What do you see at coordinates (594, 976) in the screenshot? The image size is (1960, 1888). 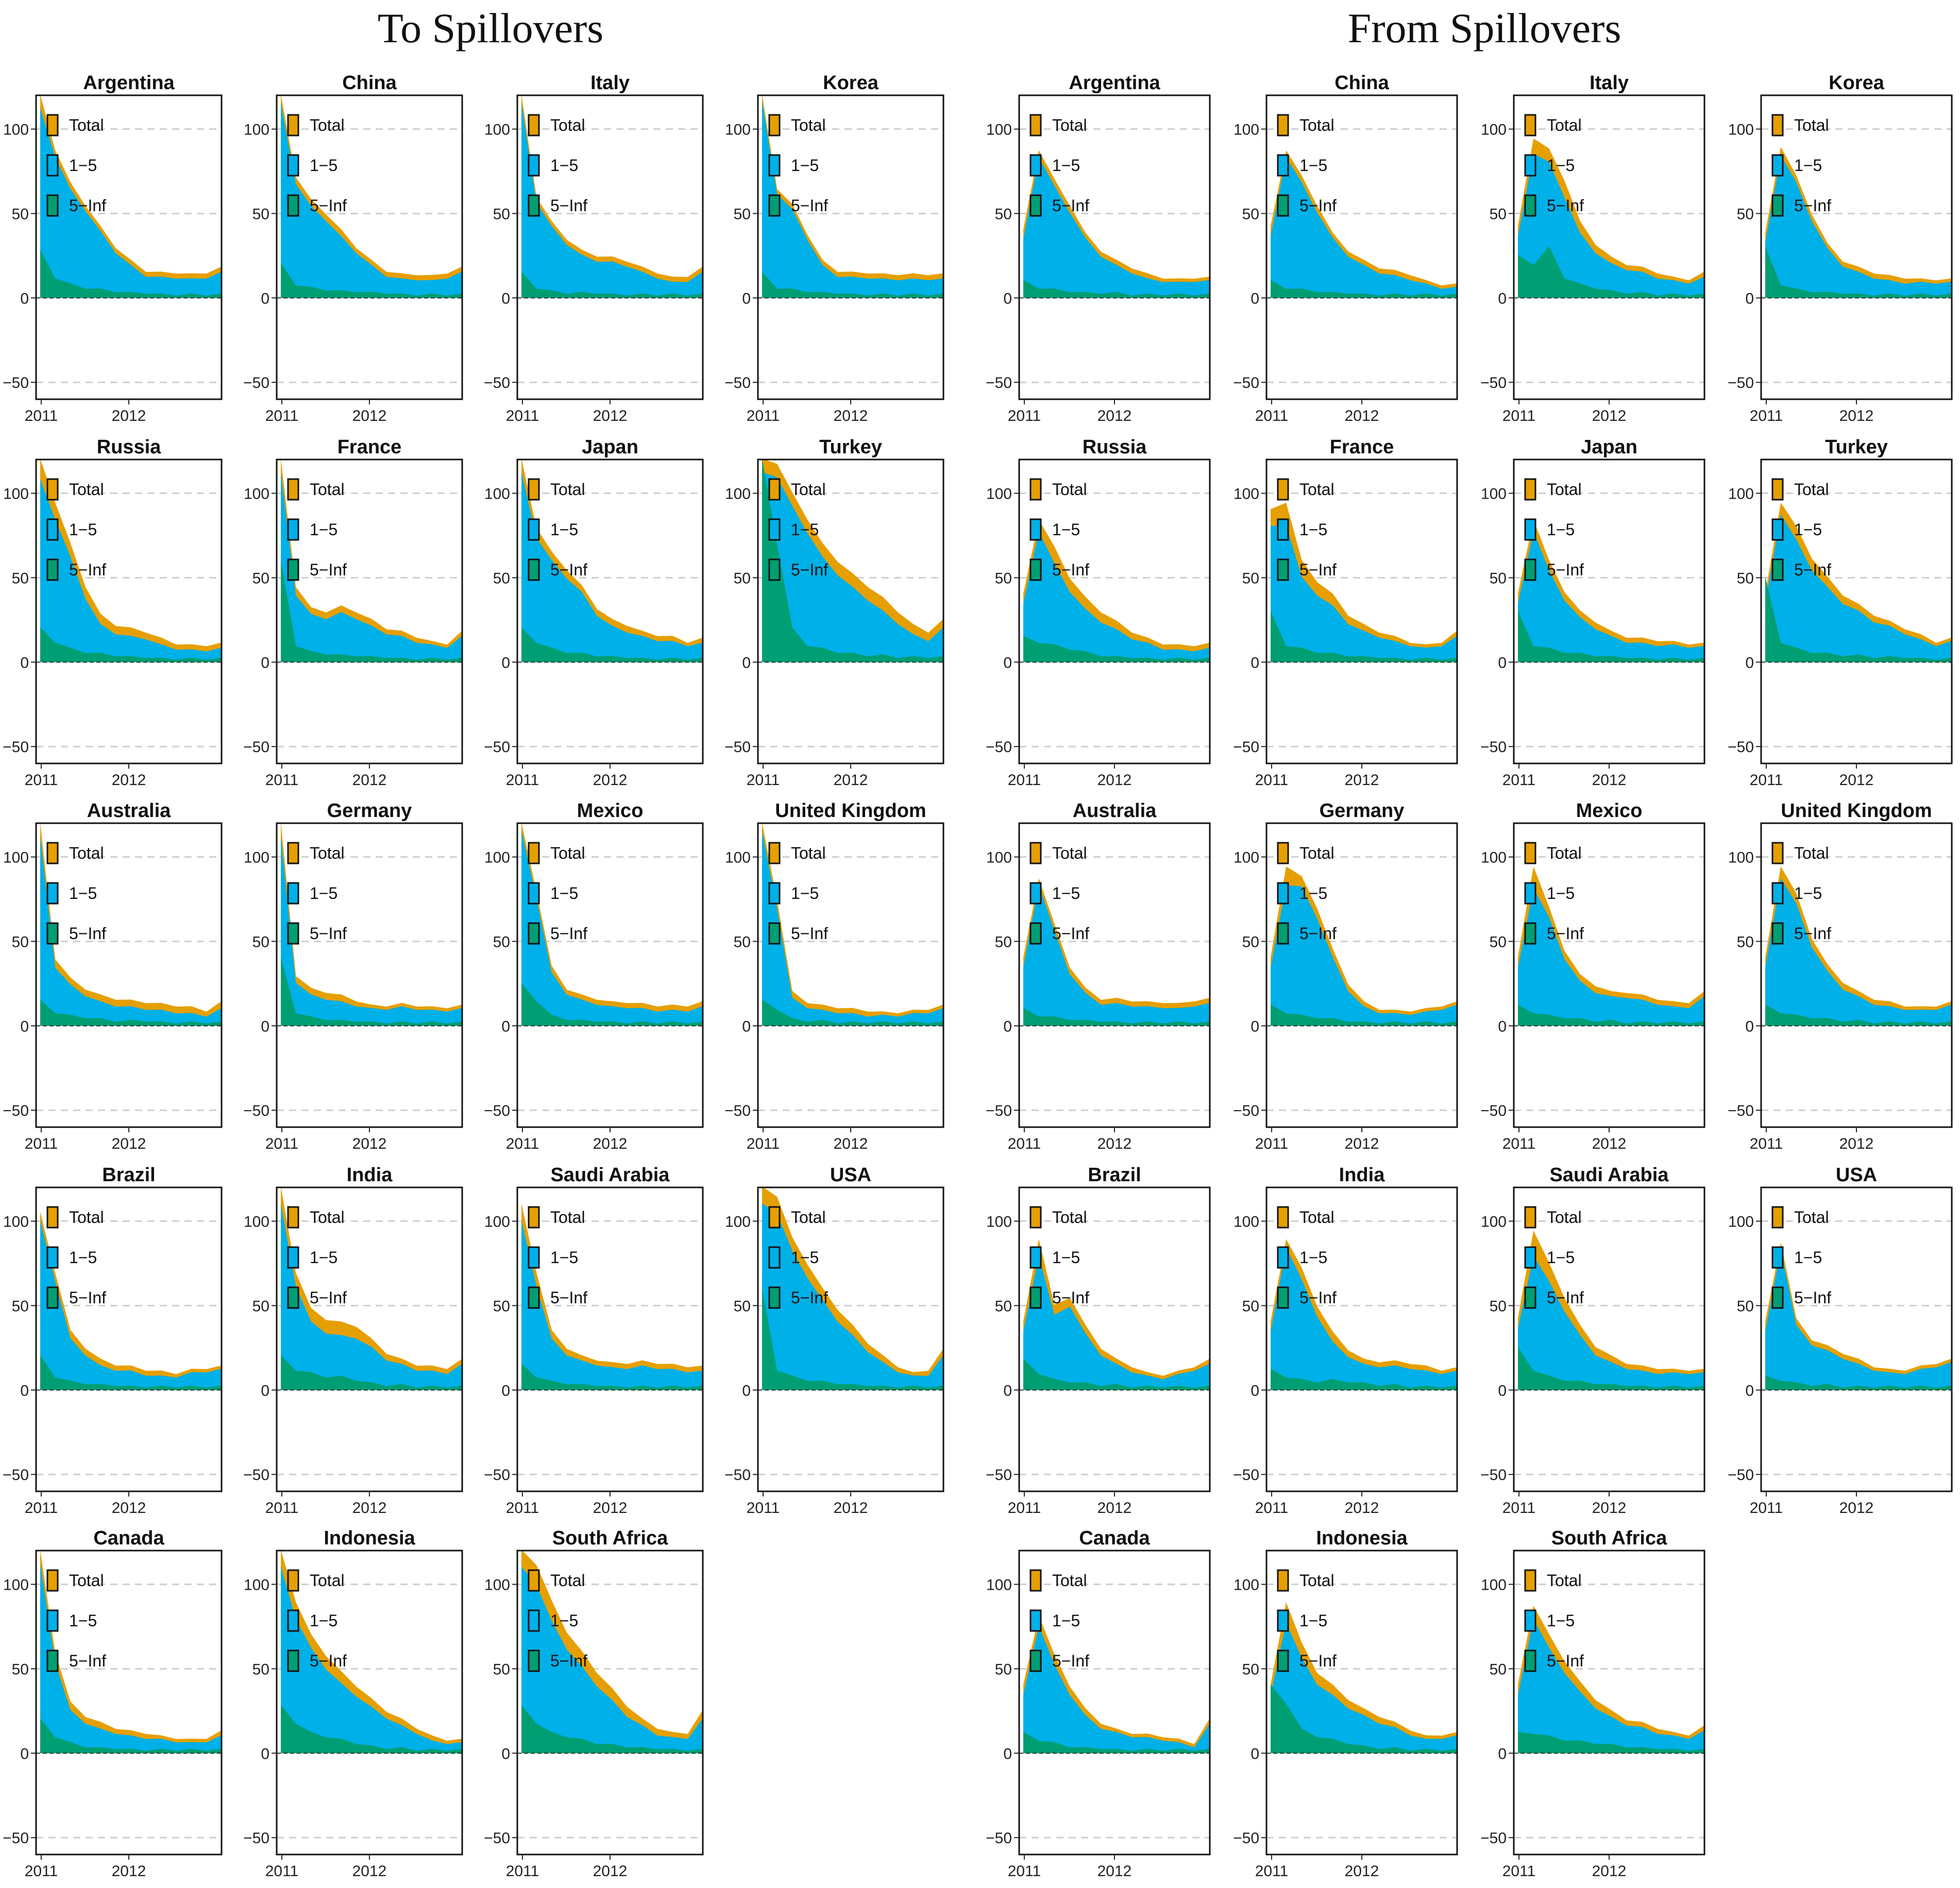 I see `panel-to-spillovers-mexico: Mexico 100 50 0 −50 2011 2012 Total 1−5 5−Inf` at bounding box center [594, 976].